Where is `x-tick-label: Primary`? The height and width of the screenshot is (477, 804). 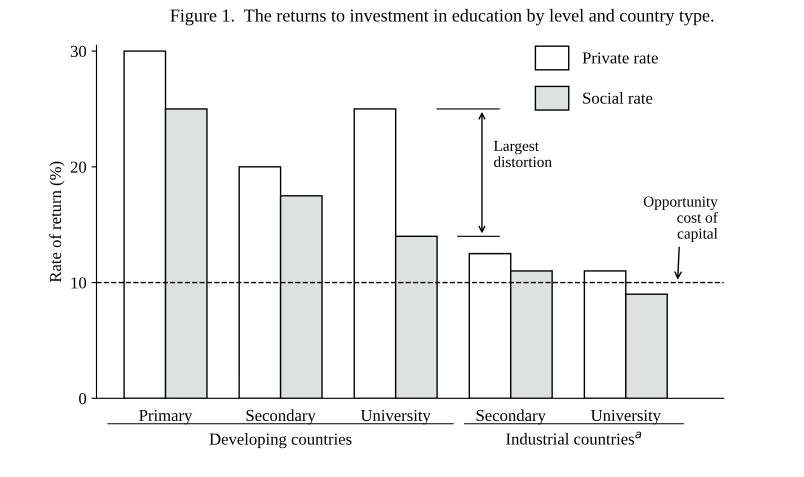 x-tick-label: Primary is located at coordinates (165, 417).